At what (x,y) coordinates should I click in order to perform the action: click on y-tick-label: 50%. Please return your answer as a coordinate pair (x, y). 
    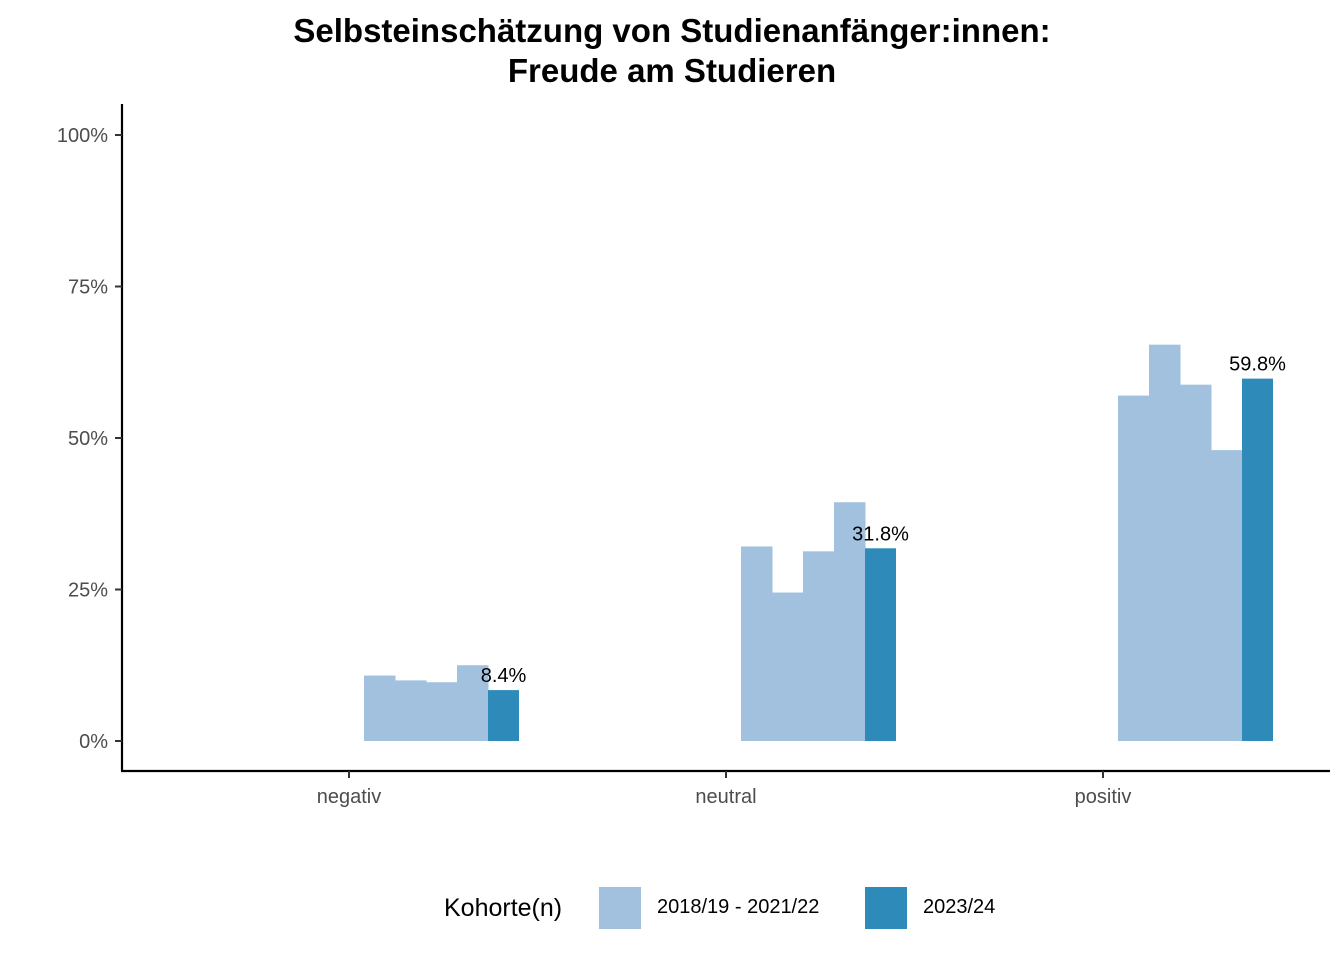
    Looking at the image, I should click on (88, 439).